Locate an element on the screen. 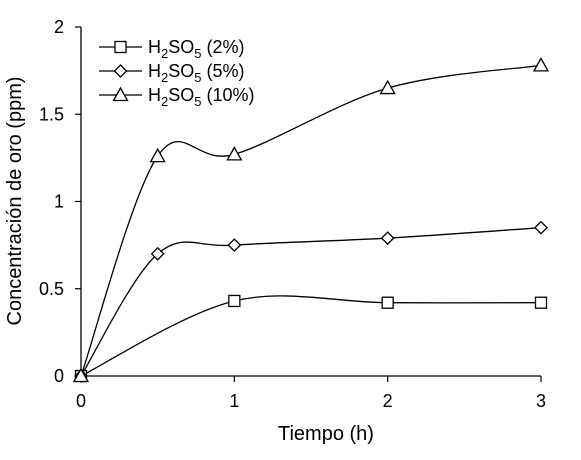  legend-item: H2SO5 (5%) is located at coordinates (172, 73).